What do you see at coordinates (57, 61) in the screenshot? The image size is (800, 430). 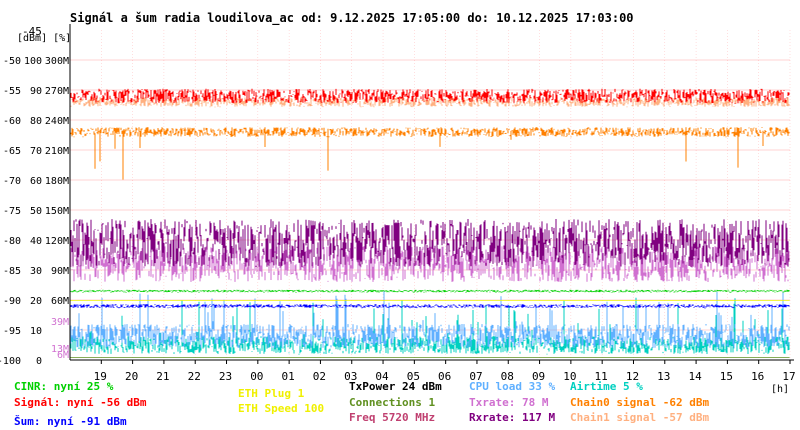 I see `y-tick-rate: 300M` at bounding box center [57, 61].